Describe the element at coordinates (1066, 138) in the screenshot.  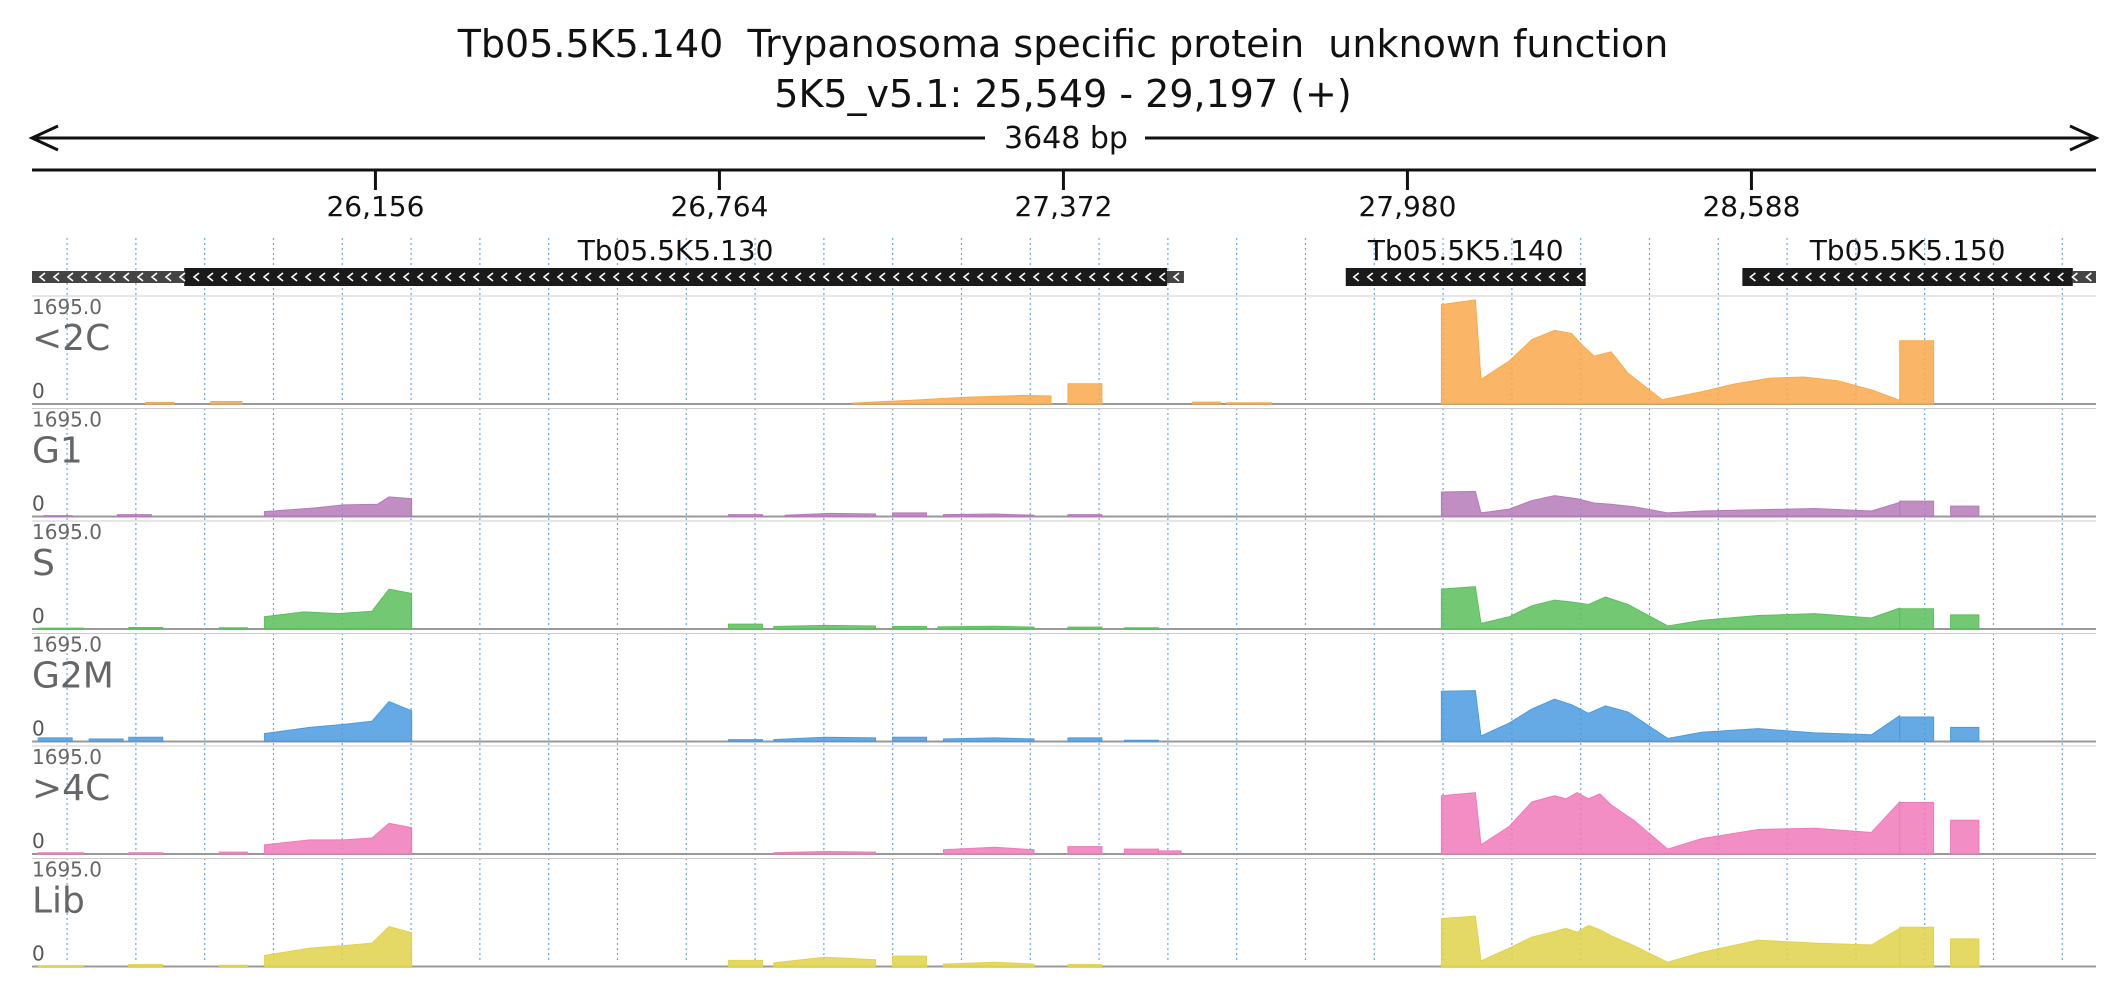
I see `span-label: 3648 bp` at that location.